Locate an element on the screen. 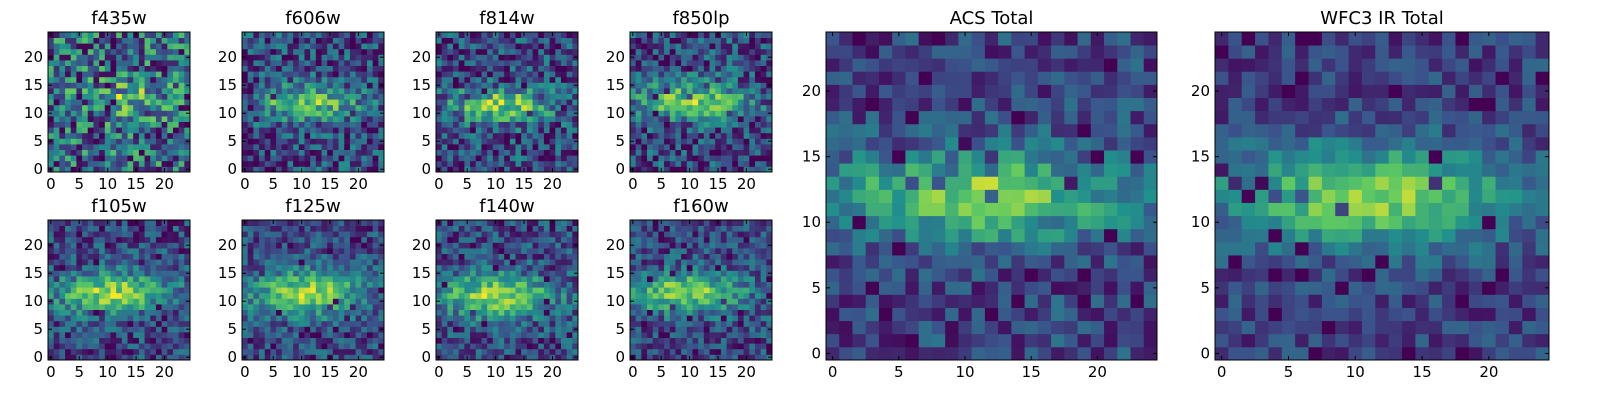  x-tick-label: 0 is located at coordinates (633, 184).